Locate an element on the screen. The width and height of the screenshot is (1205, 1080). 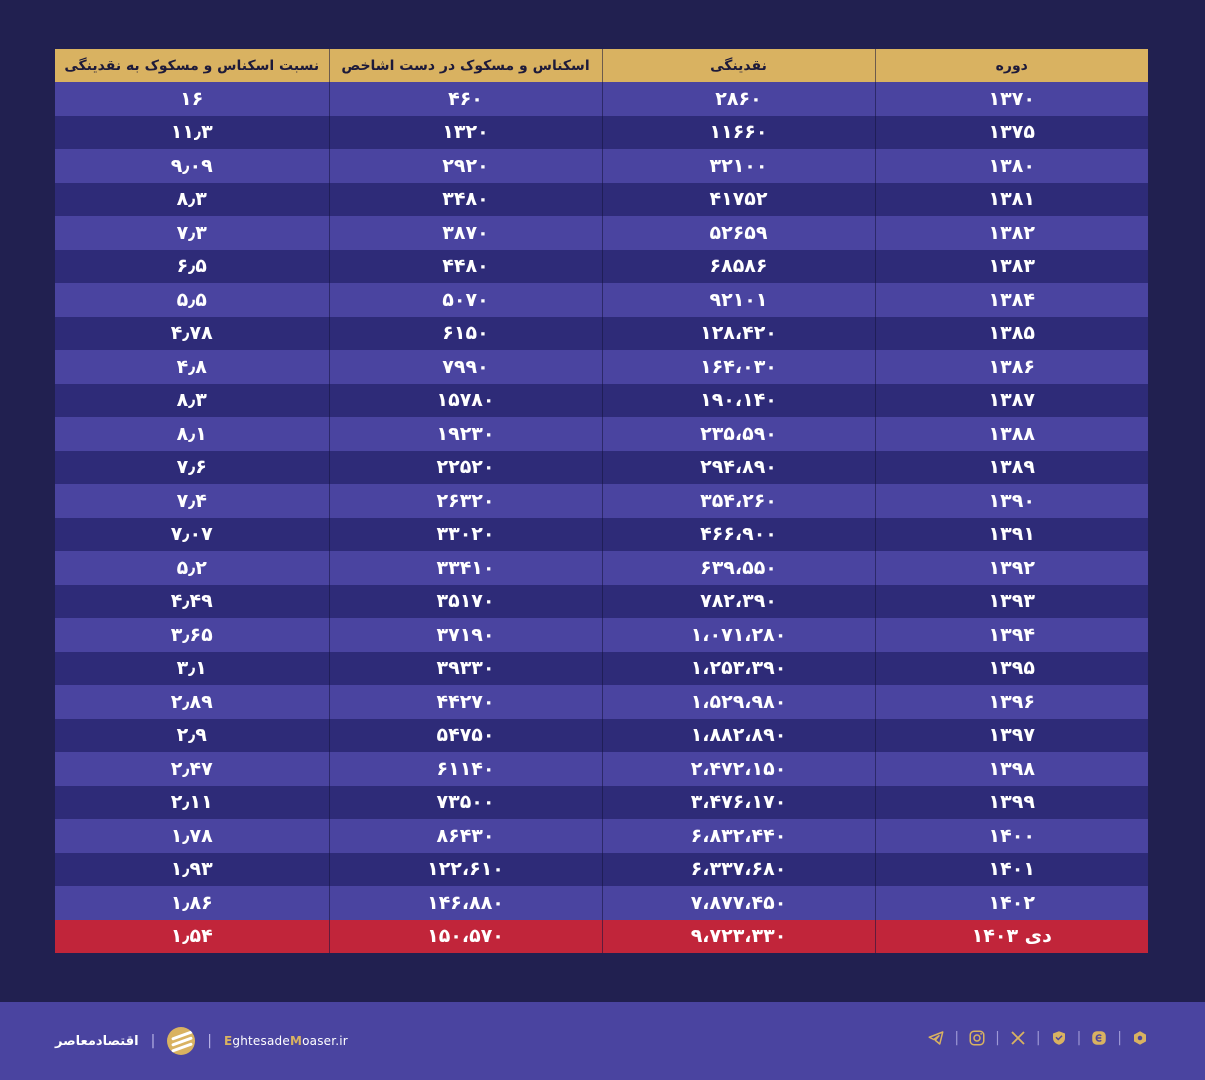
social-icons: | | | | | is located at coordinates (1038, 1038).